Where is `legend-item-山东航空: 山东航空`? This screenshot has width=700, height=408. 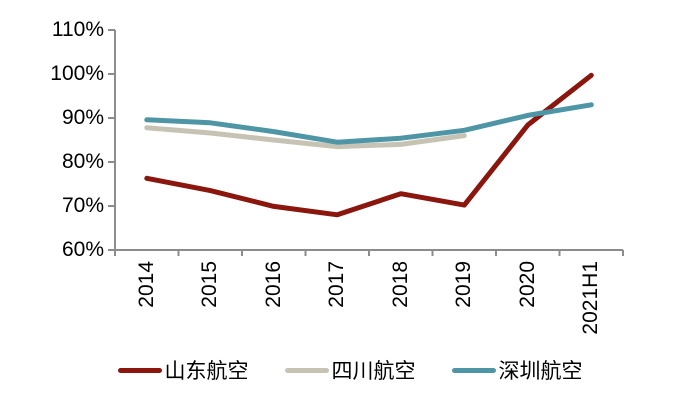 legend-item-山东航空: 山东航空 is located at coordinates (183, 370).